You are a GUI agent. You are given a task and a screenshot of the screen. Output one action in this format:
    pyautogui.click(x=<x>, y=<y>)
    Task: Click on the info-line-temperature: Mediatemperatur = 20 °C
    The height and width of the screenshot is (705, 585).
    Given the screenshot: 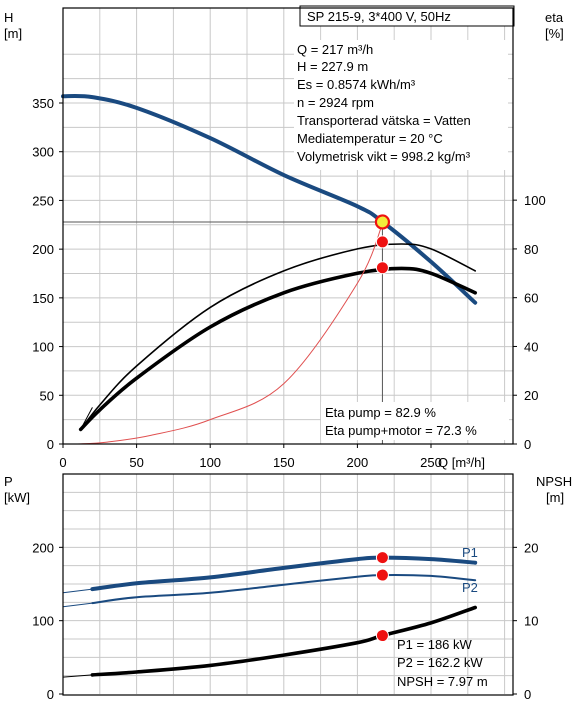 What is the action you would take?
    pyautogui.click(x=370, y=138)
    